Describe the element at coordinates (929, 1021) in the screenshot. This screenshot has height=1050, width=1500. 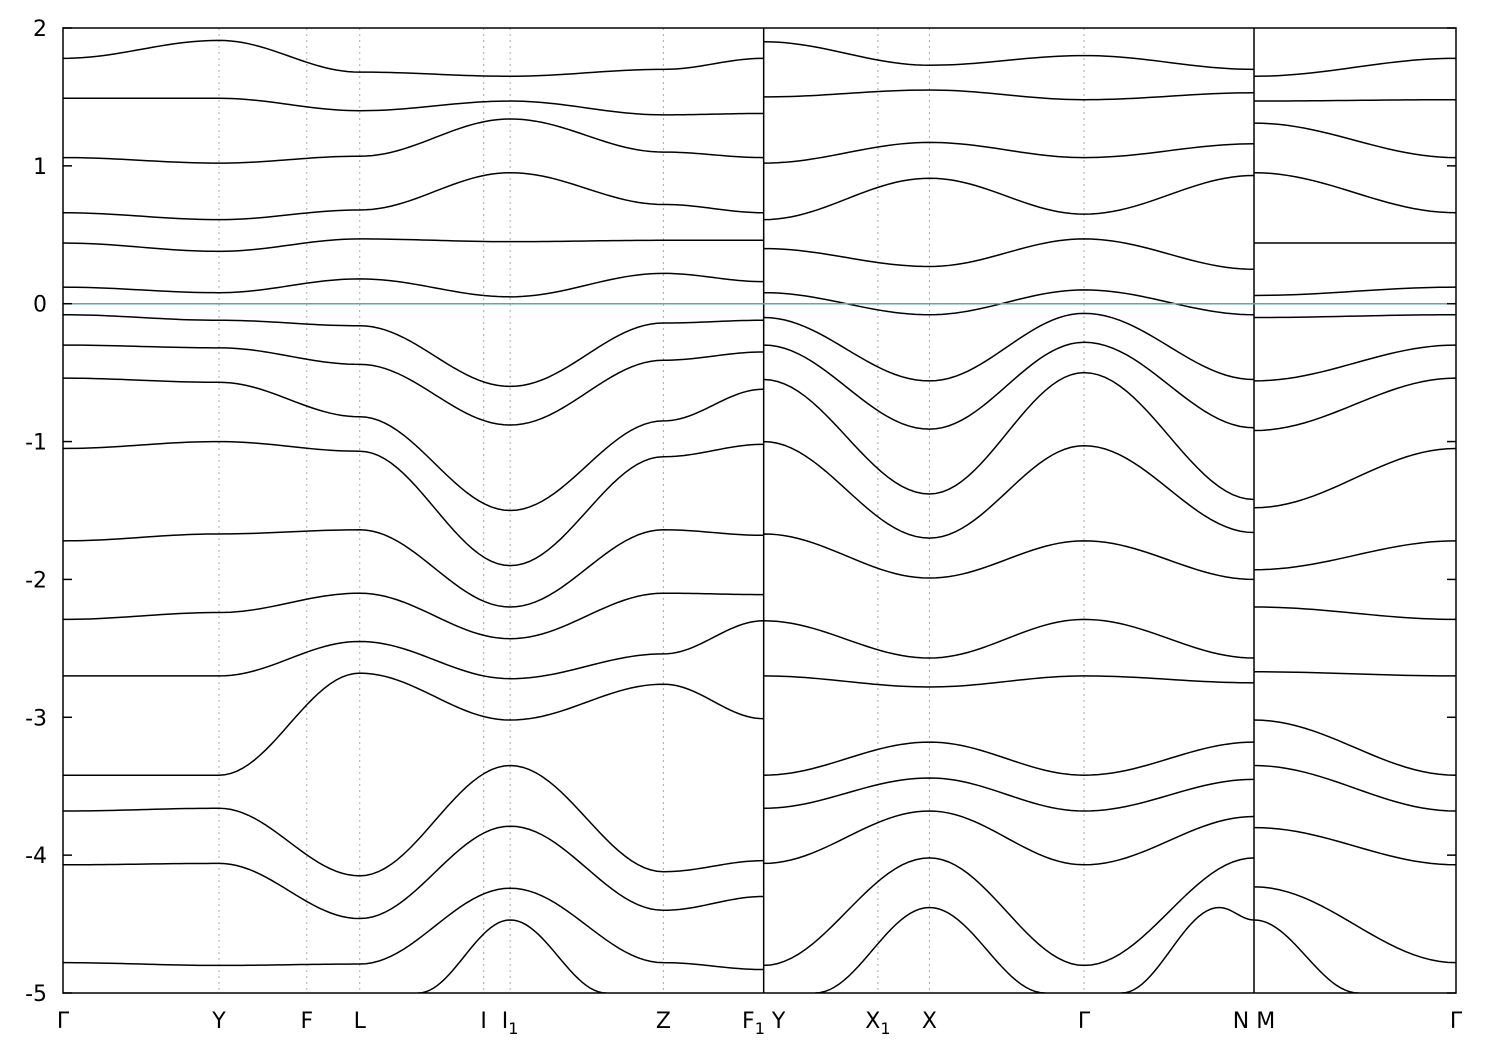
I see `x-tick-label-9: X` at that location.